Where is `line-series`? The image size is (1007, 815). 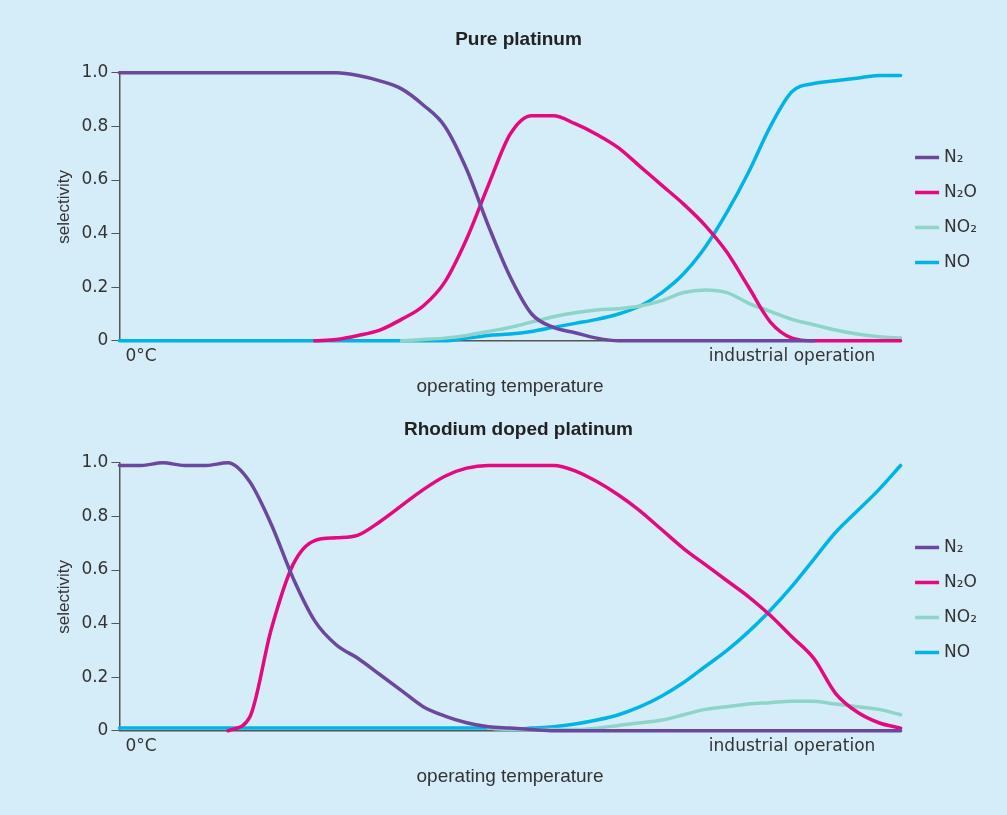
line-series is located at coordinates (651, 315).